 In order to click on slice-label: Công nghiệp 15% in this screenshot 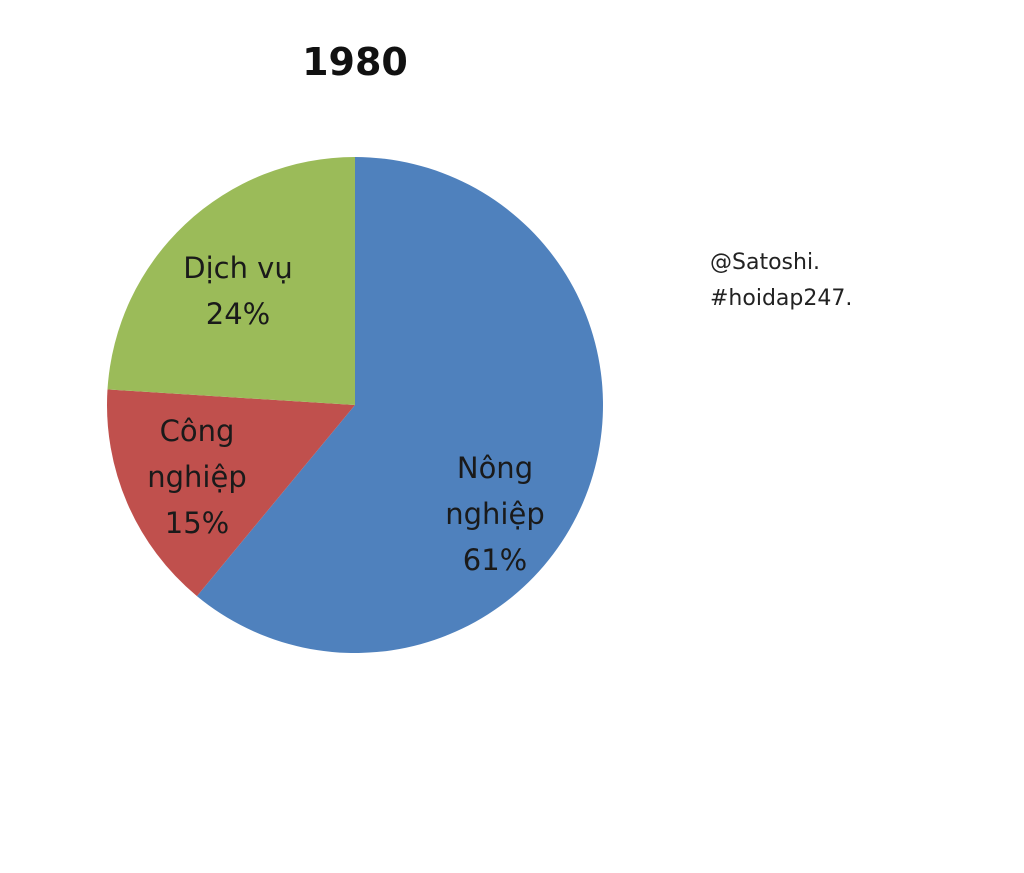, I will do `click(197, 477)`.